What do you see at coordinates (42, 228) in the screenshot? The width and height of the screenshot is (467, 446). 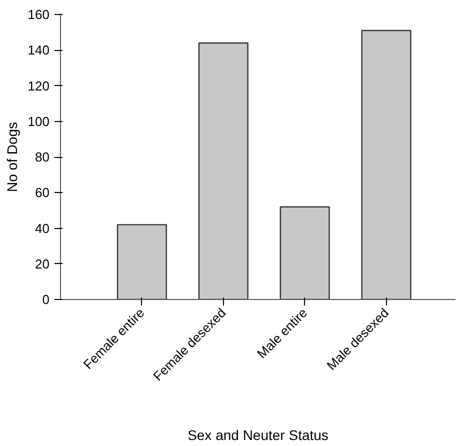 I see `y-tick-label: 40` at bounding box center [42, 228].